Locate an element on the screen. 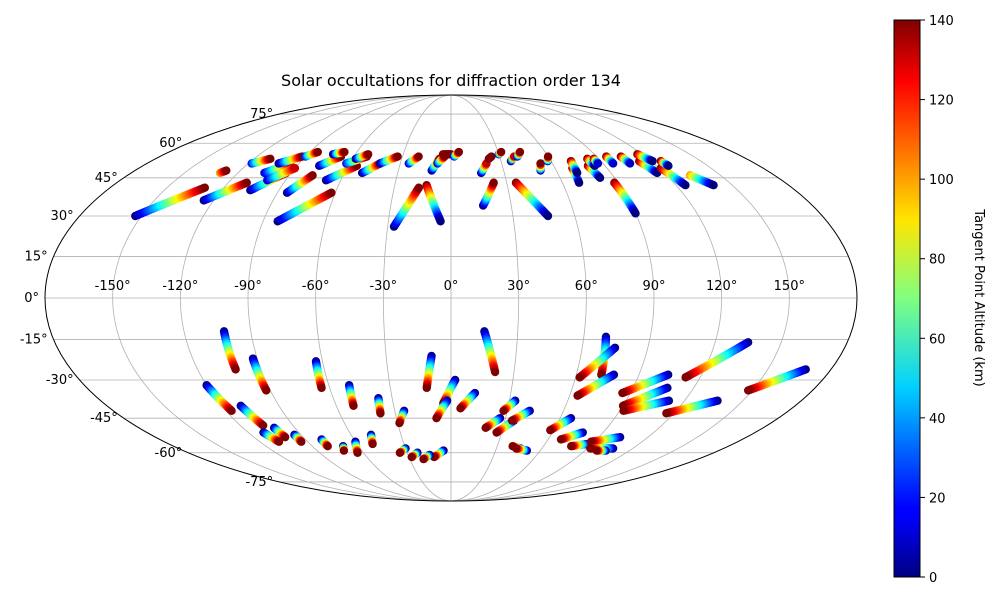 This screenshot has height=600, width=1000. latitude-tick-label: -30° is located at coordinates (60, 380).